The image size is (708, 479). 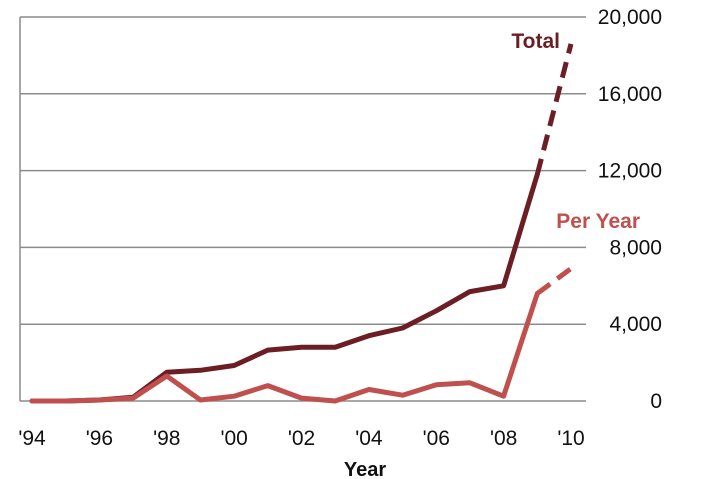 What do you see at coordinates (369, 438) in the screenshot?
I see `x-tick-label: '04` at bounding box center [369, 438].